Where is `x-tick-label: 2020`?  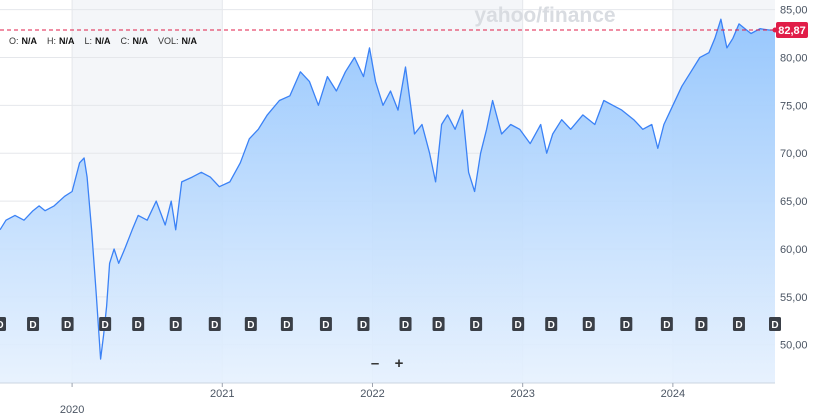 x-tick-label: 2020 is located at coordinates (72, 410).